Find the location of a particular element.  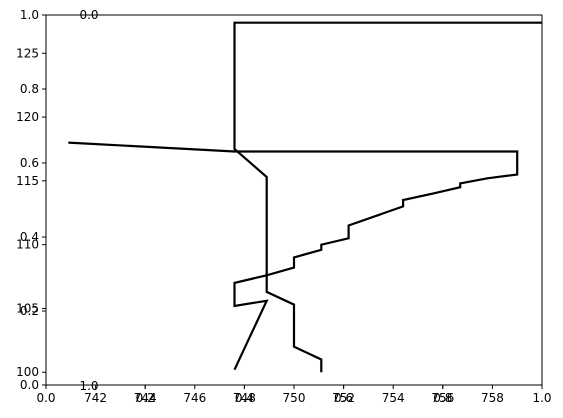

overlay-x-tick-label: 0.8 is located at coordinates (442, 398).